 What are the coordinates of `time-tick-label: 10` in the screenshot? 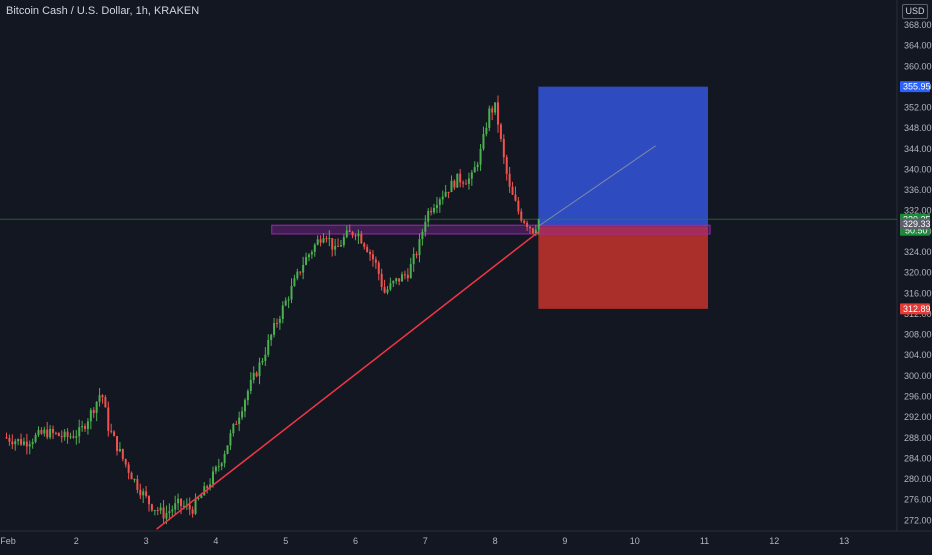 It's located at (635, 541).